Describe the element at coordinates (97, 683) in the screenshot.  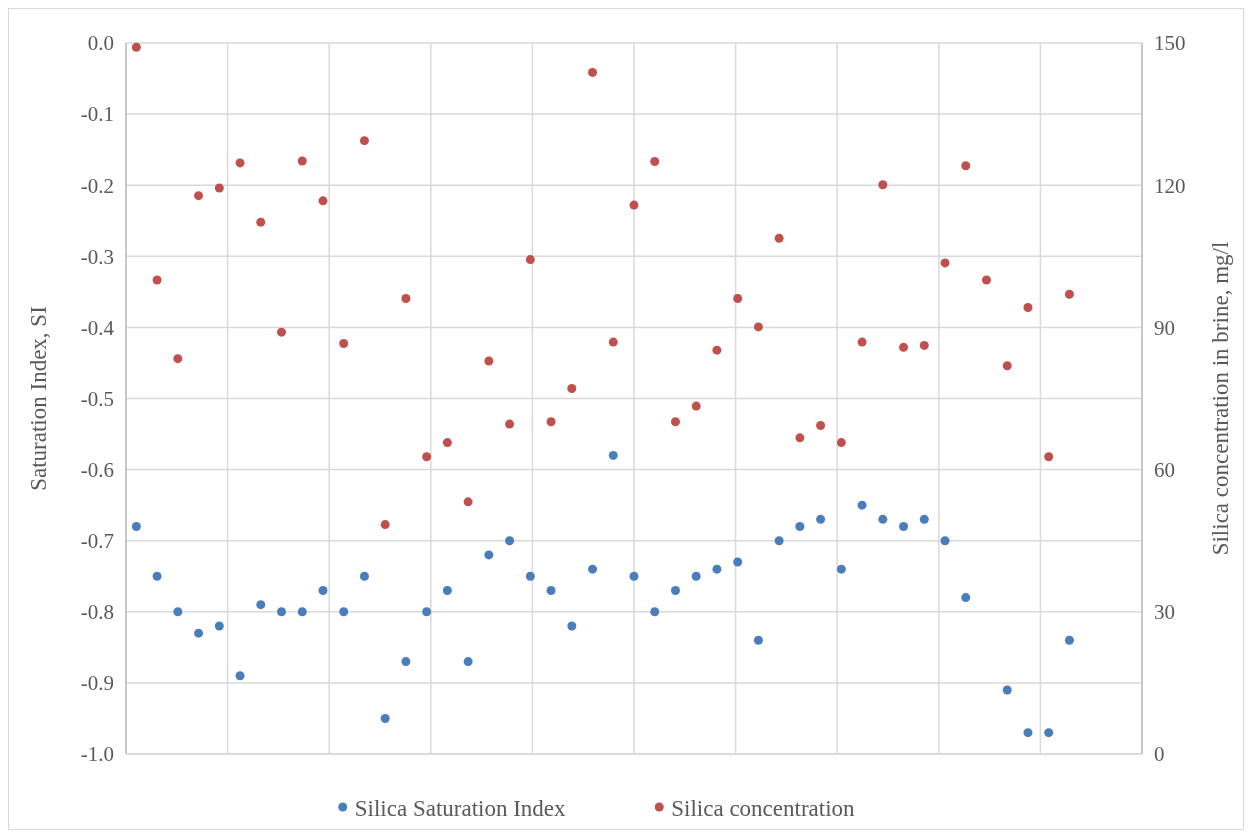
I see `y-tick-label: -0.9` at that location.